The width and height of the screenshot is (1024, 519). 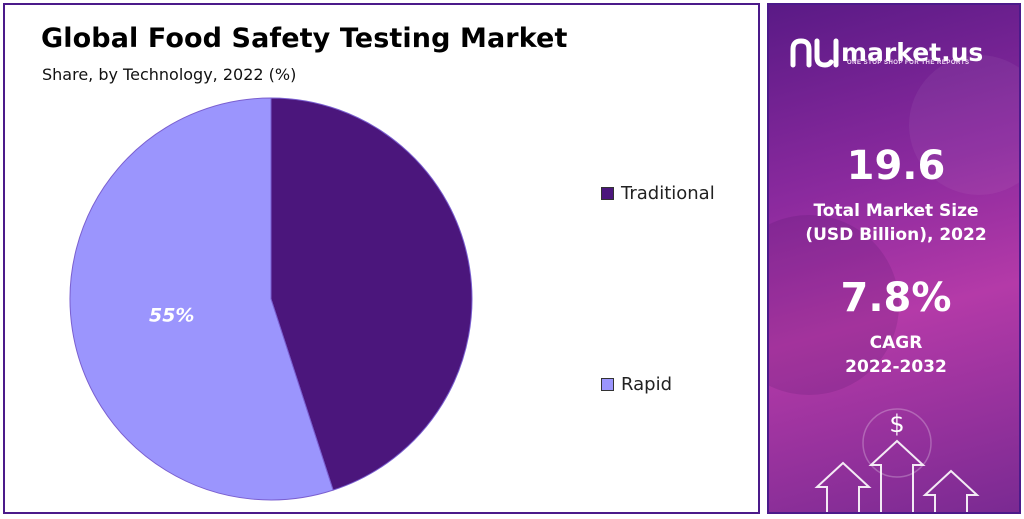 I want to click on legend-label-rapid: Rapid, so click(x=646, y=384).